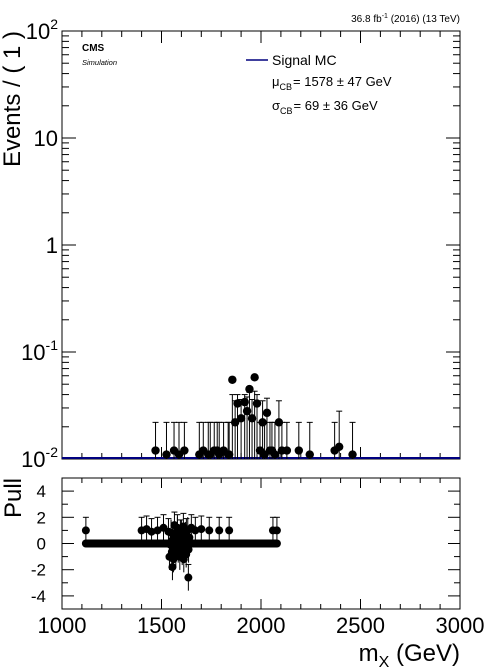 The width and height of the screenshot is (485, 672). I want to click on lumi-label: 36.8 fb-1 (2016) (13 TeV), so click(405, 19).